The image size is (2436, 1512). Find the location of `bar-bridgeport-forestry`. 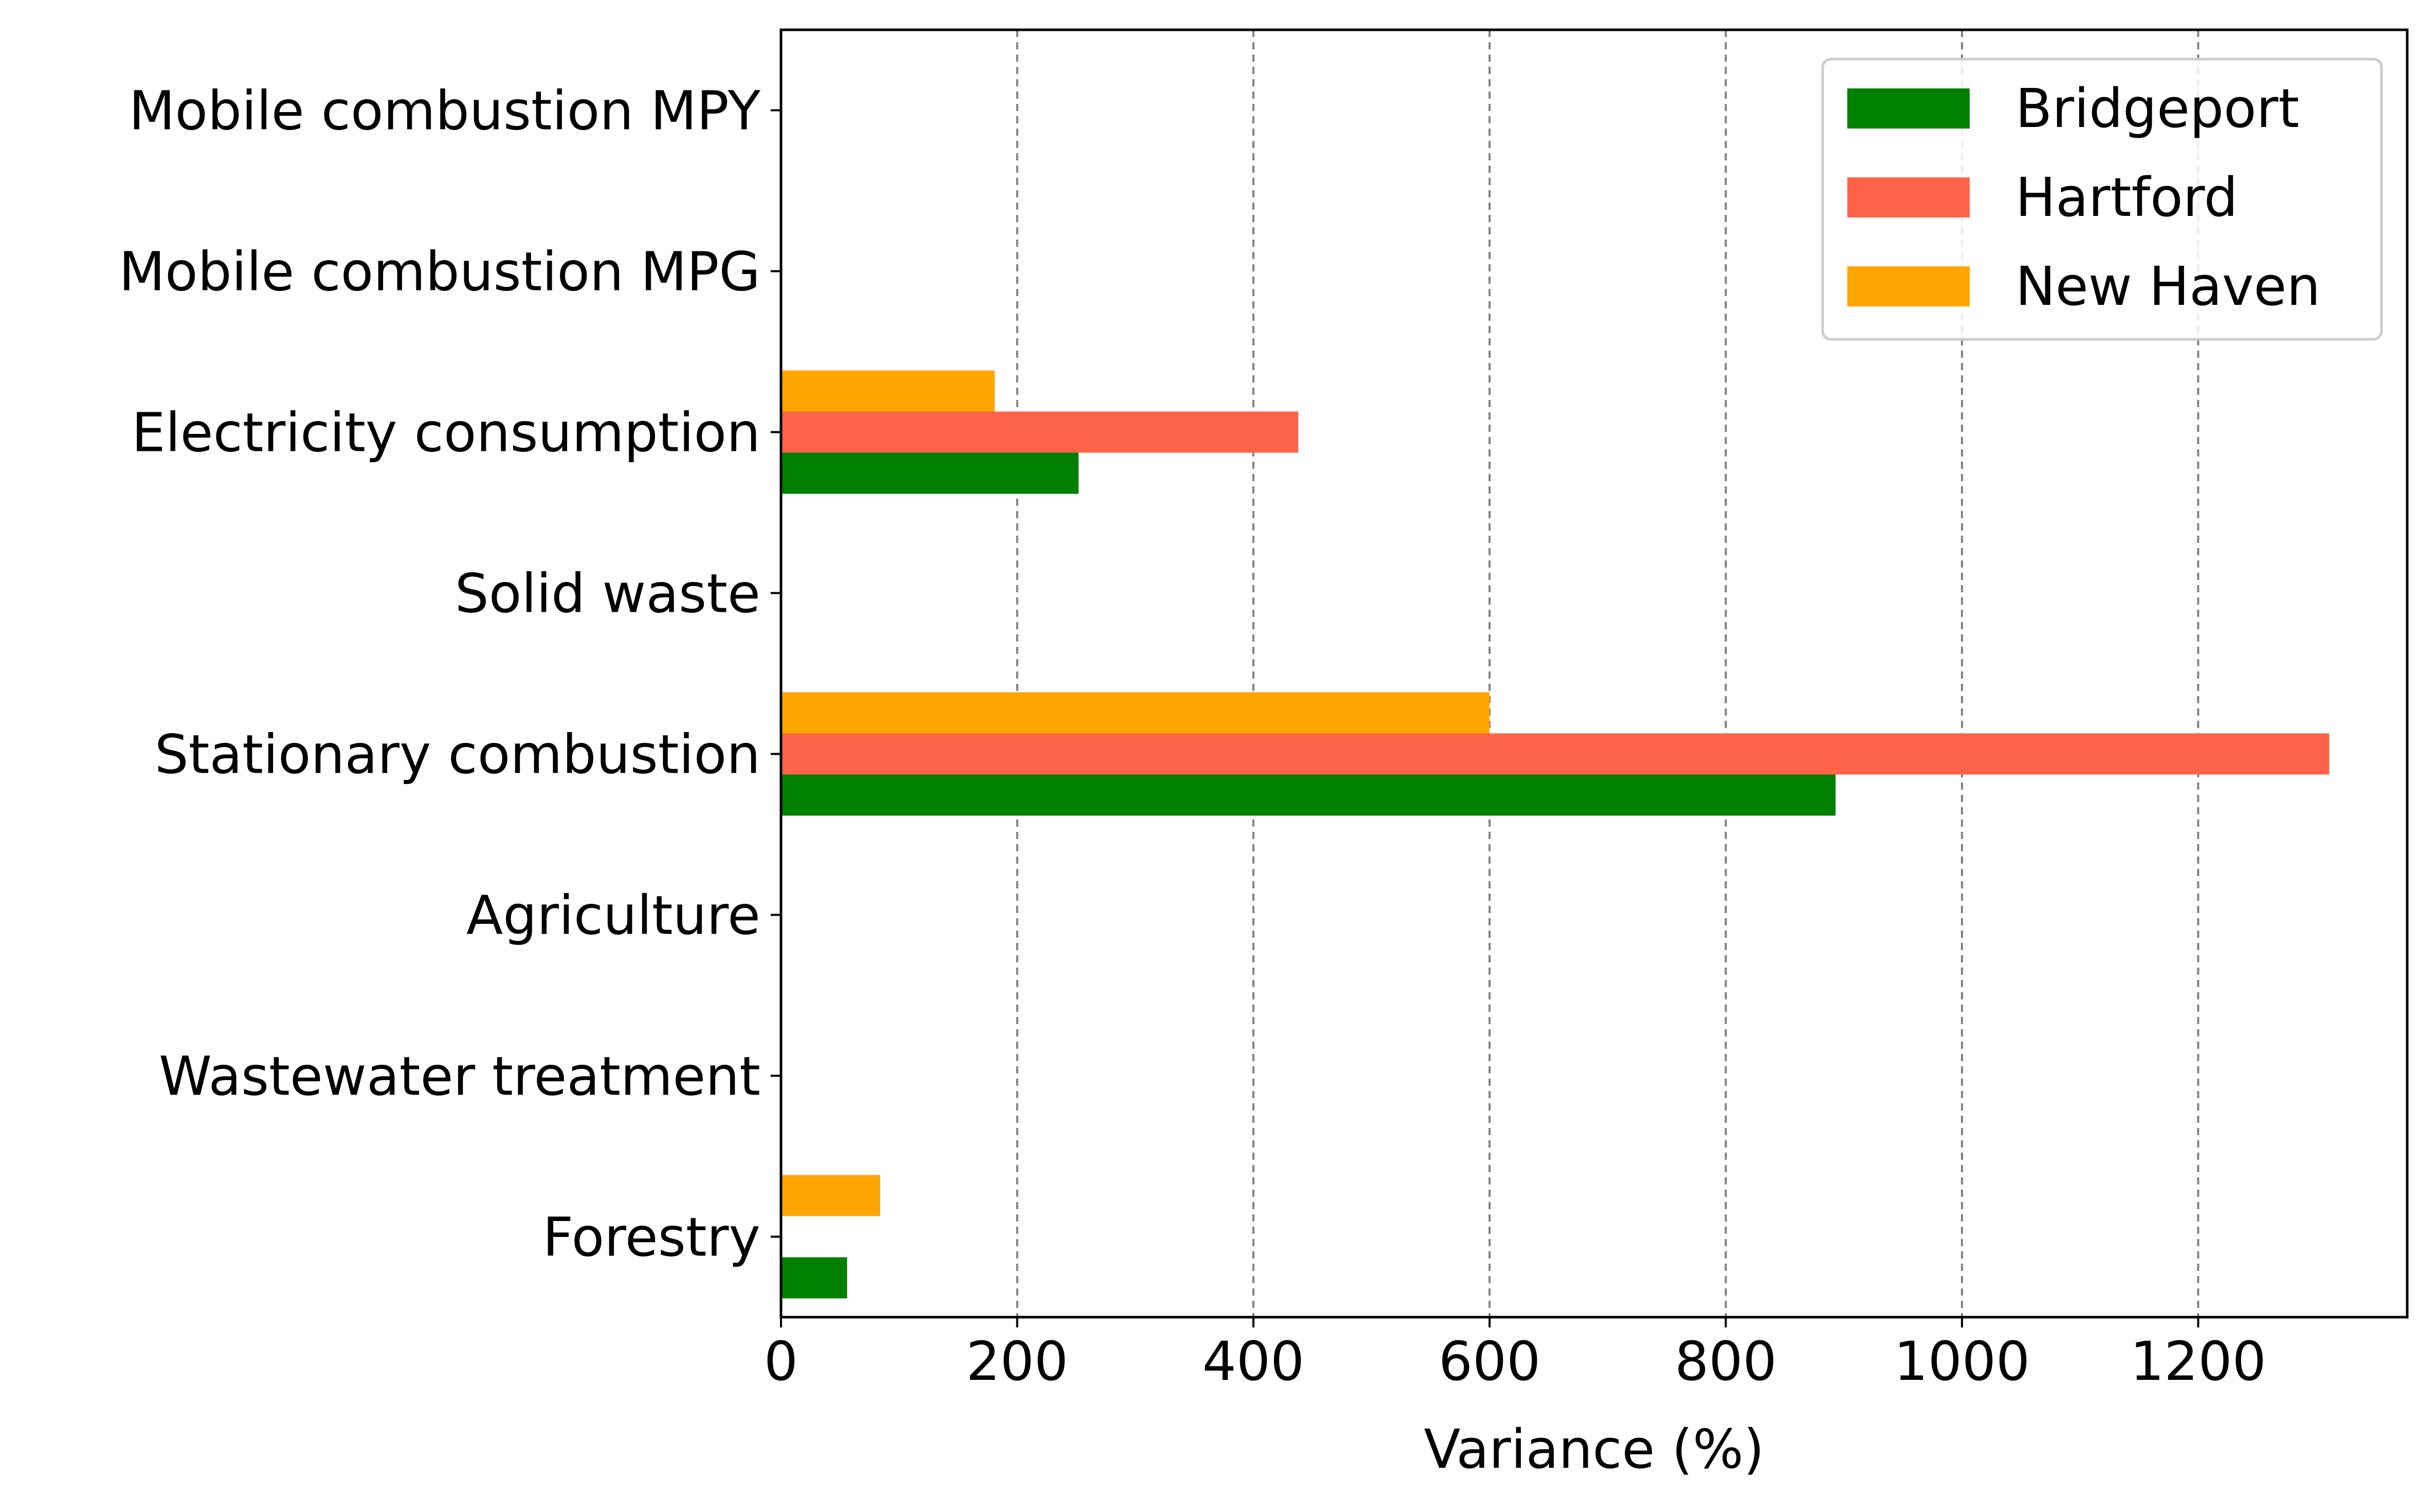

bar-bridgeport-forestry is located at coordinates (814, 1278).